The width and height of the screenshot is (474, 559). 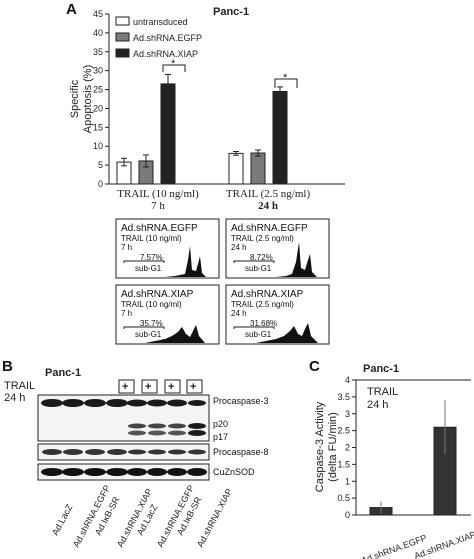 What do you see at coordinates (241, 401) in the screenshot?
I see `band-label-procaspase3: Procaspase-3` at bounding box center [241, 401].